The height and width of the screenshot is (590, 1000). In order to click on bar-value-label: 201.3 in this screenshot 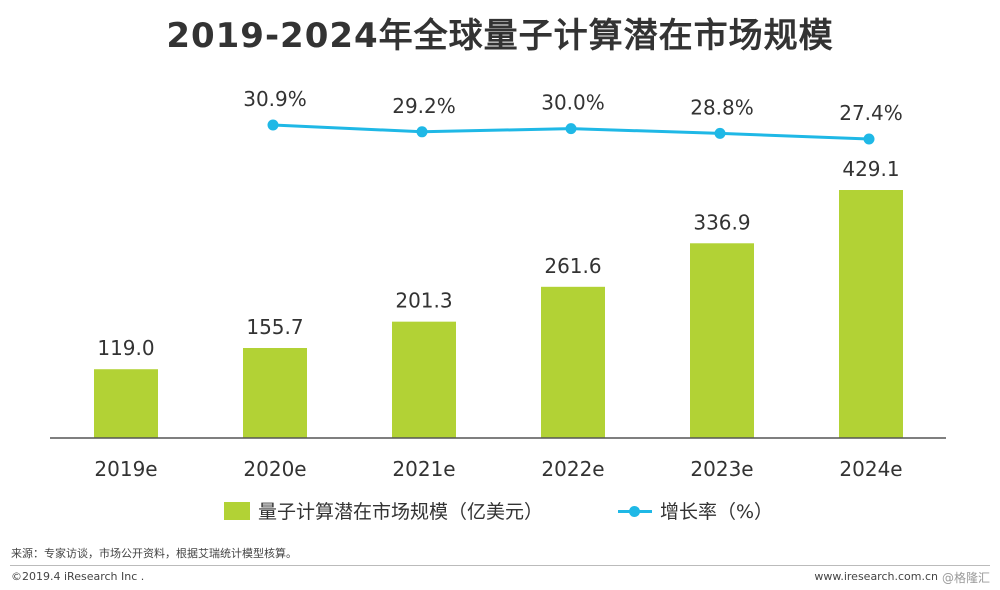, I will do `click(423, 301)`.